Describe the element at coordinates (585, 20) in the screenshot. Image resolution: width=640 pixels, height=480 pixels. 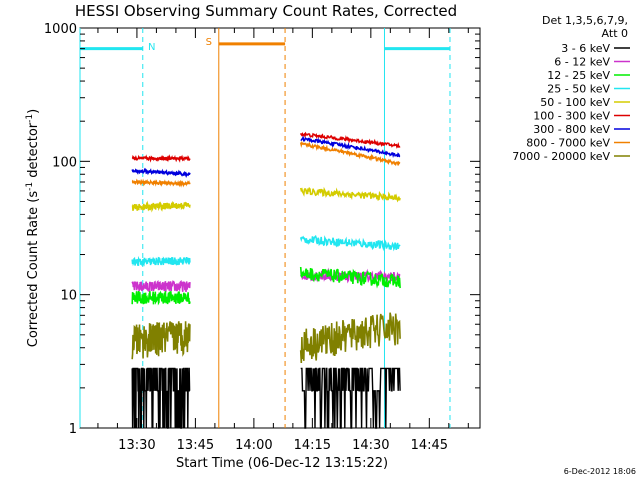
I see `legend-header-detectors: Det 1,3,5,6,7,9,` at that location.